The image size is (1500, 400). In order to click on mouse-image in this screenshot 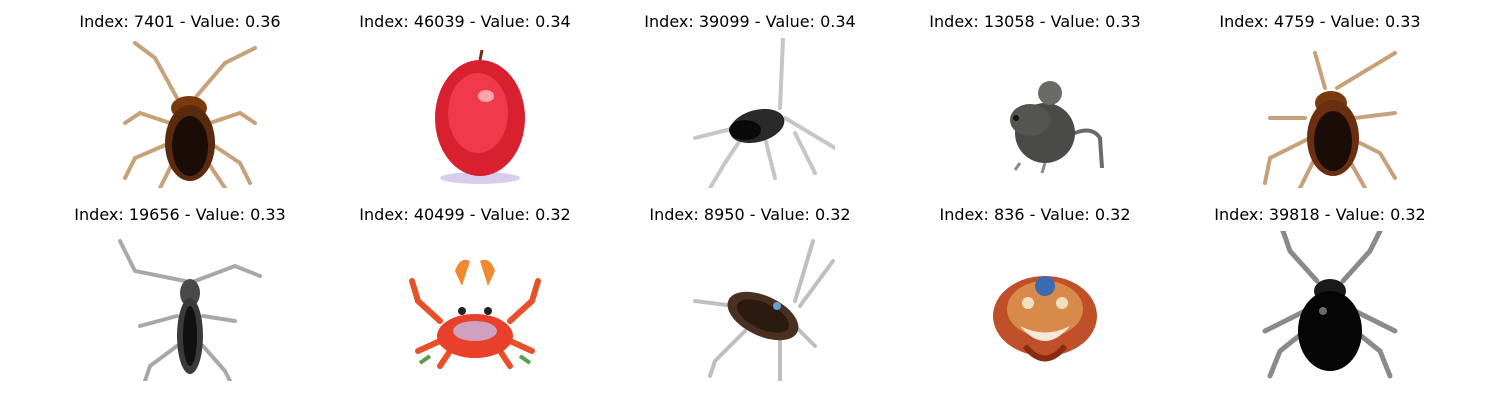, I will do `click(1057, 127)`.